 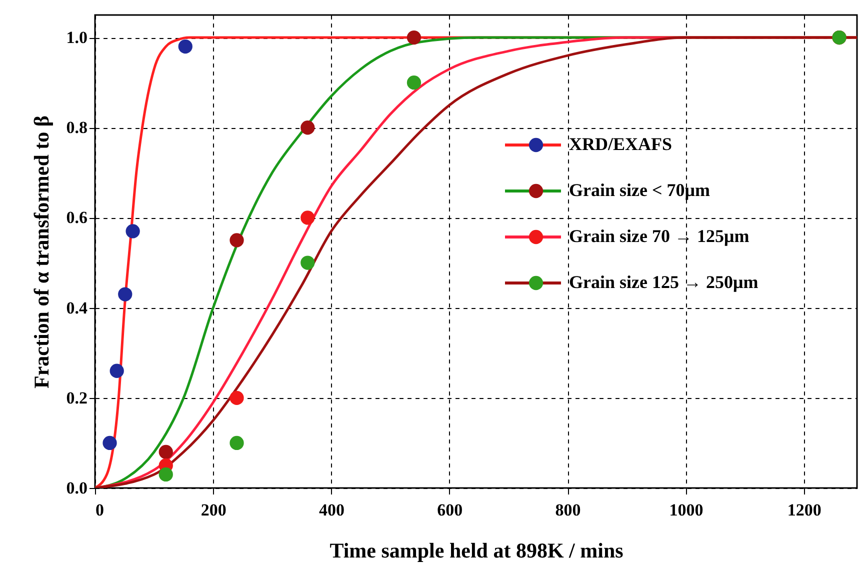 I want to click on legend-label: Grain size 125 → 250μm, so click(x=663, y=282).